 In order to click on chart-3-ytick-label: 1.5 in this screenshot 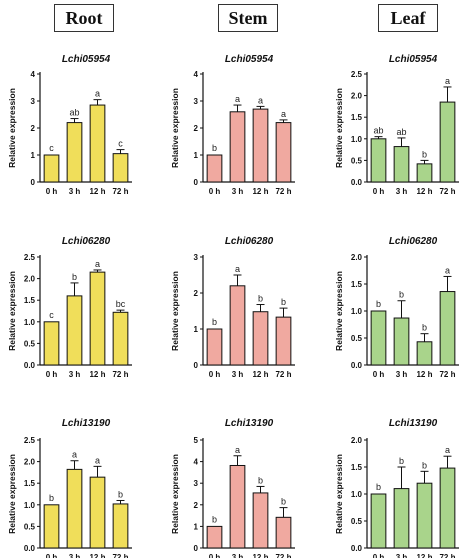, I will do `click(357, 117)`.